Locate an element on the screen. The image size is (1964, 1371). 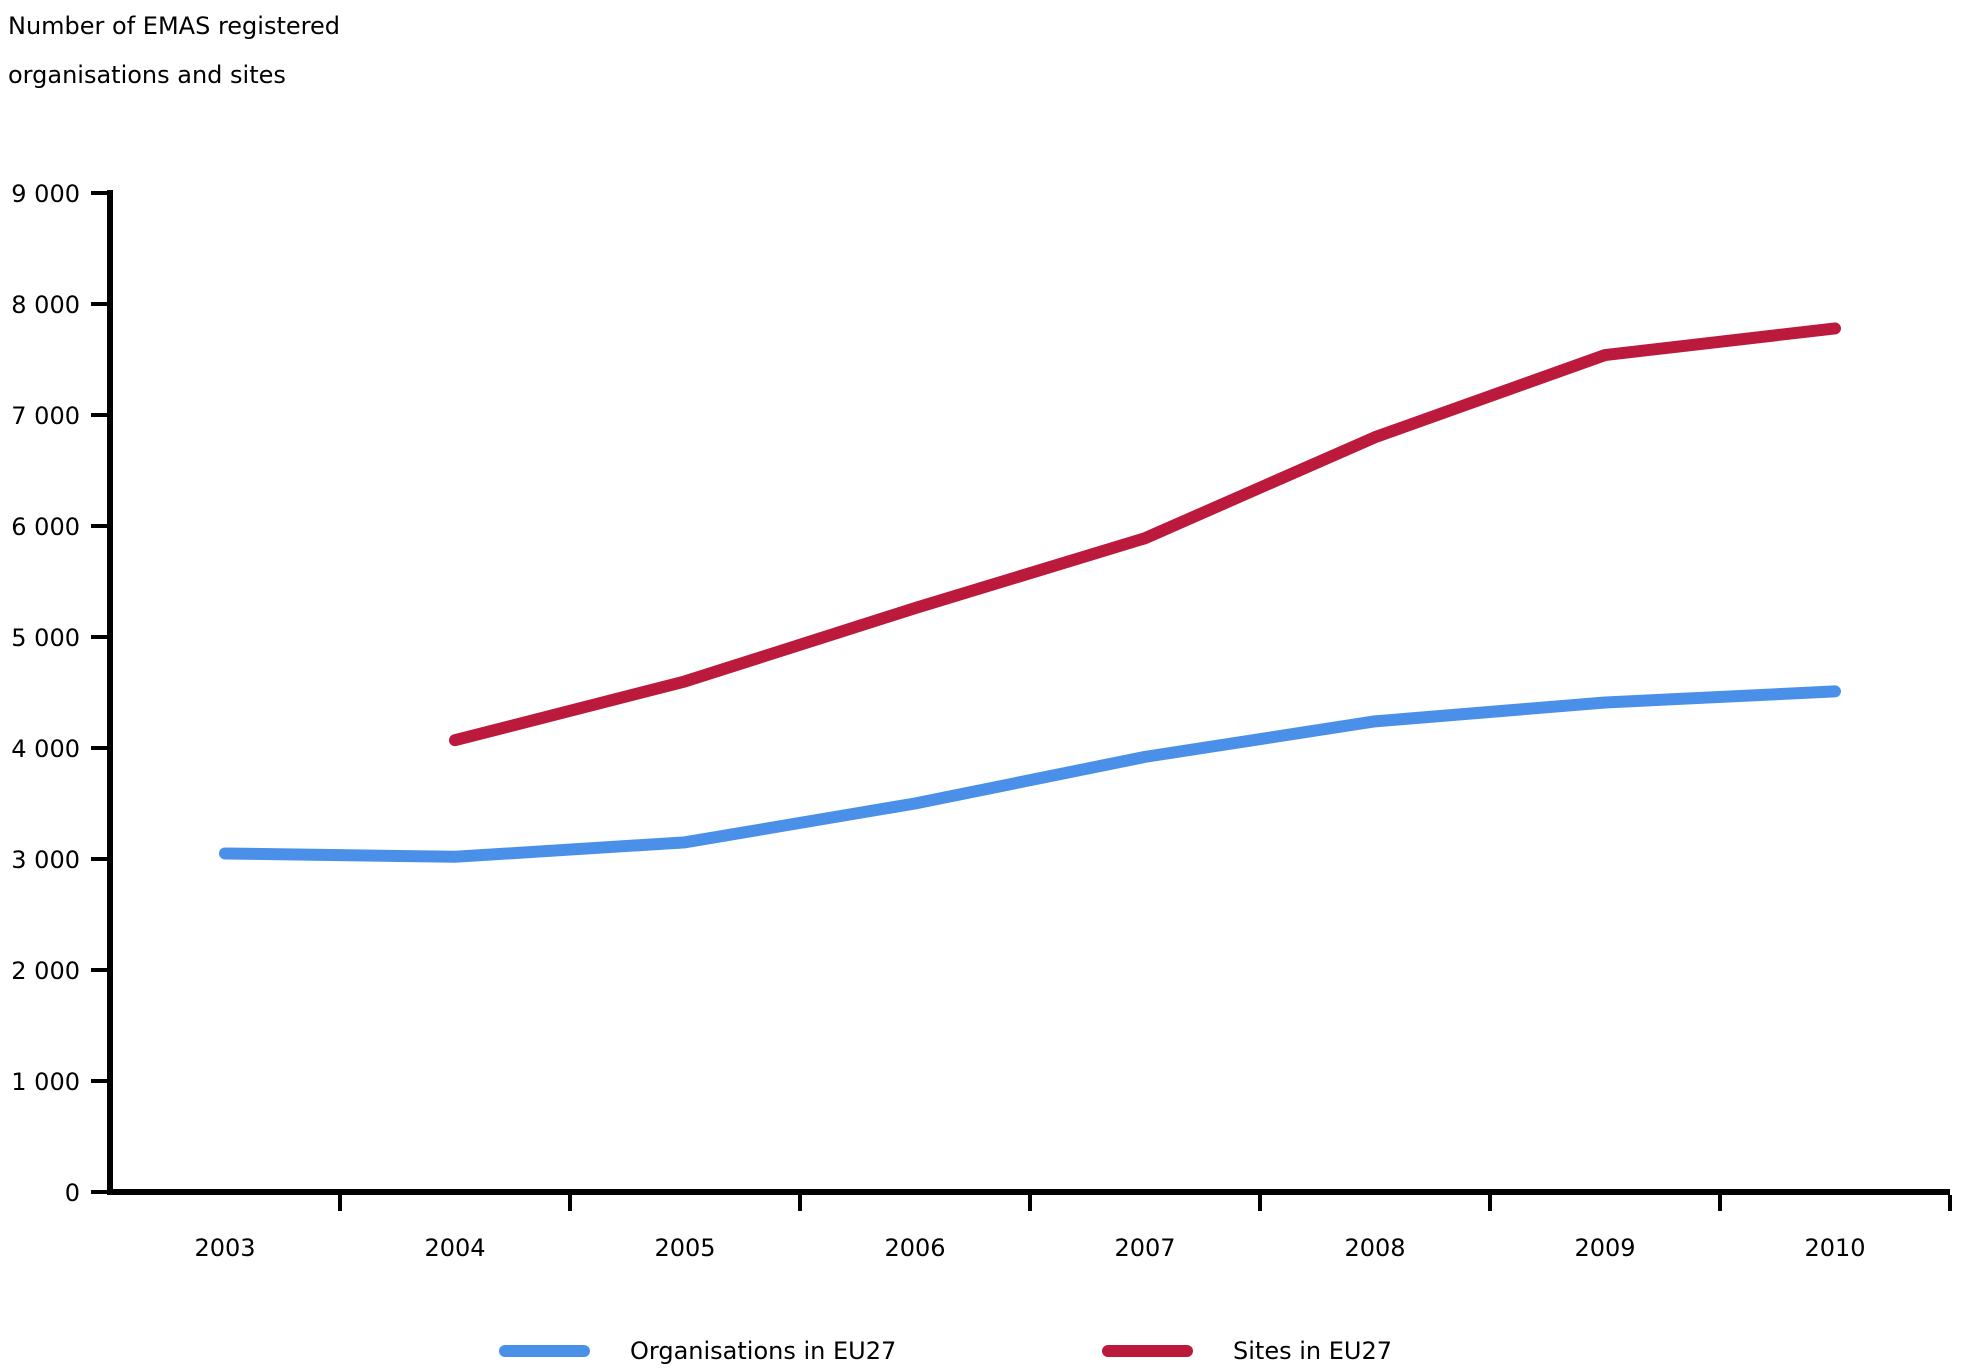
y-tick-label: 0 is located at coordinates (72, 1193).